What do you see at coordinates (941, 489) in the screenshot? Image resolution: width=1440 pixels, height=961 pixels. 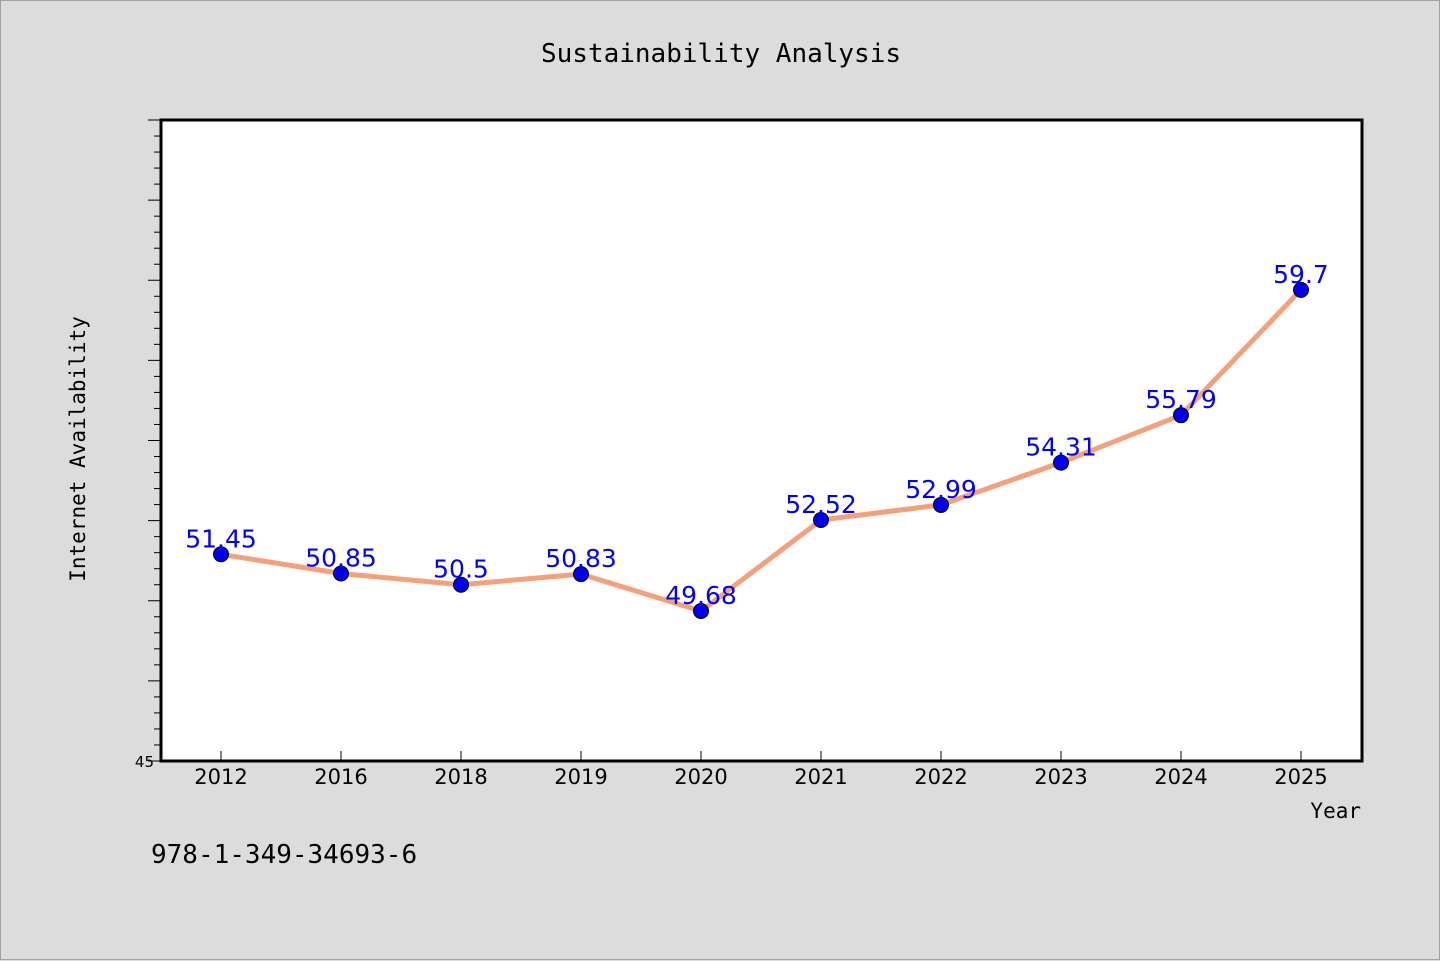 I see `data-label-2022: 52.99` at bounding box center [941, 489].